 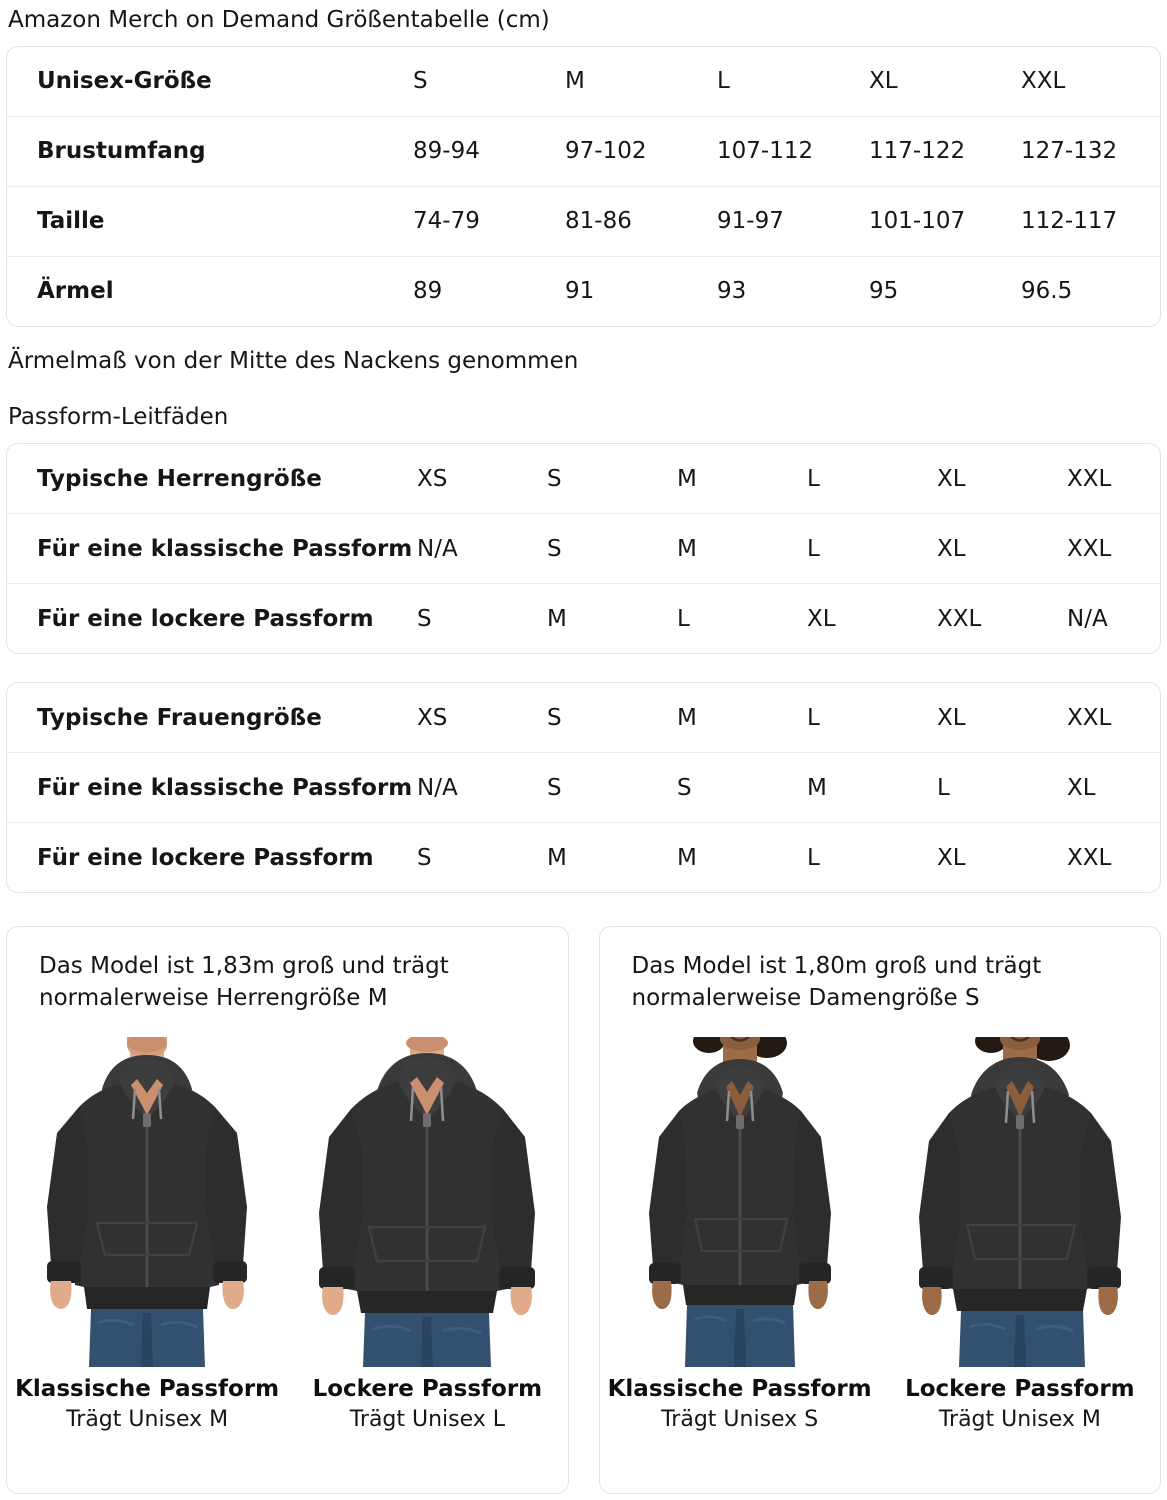 I want to click on table-row: Typische Herrengröße XS S M L XL XXL, so click(x=583, y=479).